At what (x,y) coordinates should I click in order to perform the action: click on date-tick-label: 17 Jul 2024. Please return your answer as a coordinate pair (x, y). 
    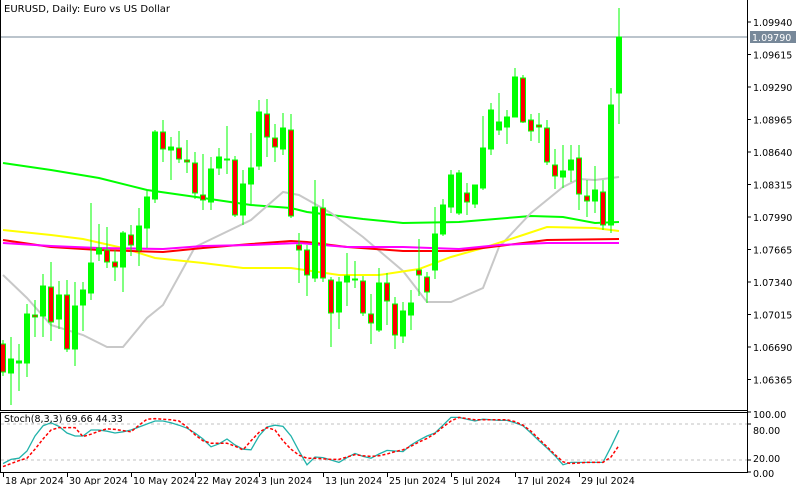
    Looking at the image, I should click on (544, 480).